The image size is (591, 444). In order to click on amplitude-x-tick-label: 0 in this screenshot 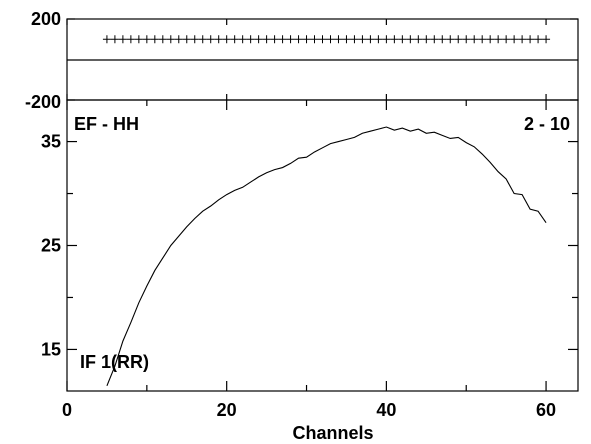, I will do `click(67, 410)`.